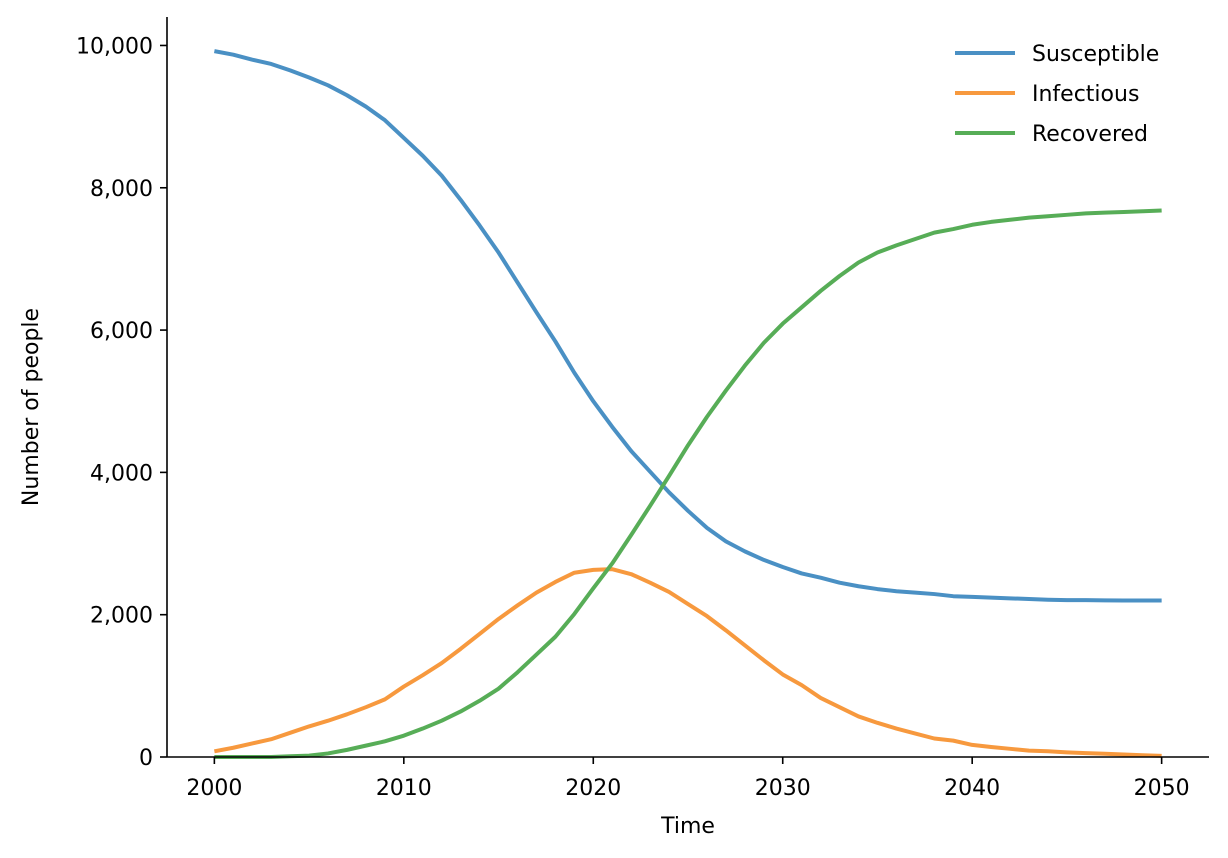 The height and width of the screenshot is (858, 1228). Describe the element at coordinates (121, 331) in the screenshot. I see `y-tick-label: 6,000` at that location.